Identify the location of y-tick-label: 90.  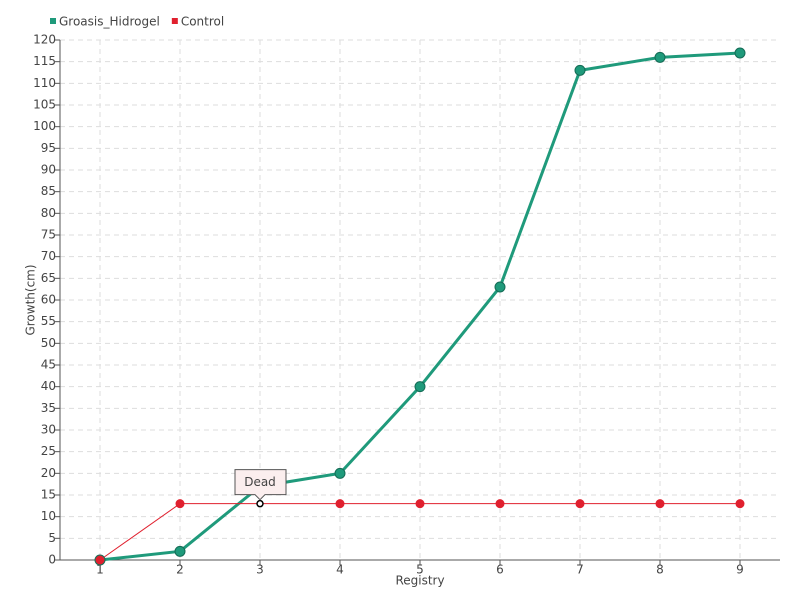
(48, 170).